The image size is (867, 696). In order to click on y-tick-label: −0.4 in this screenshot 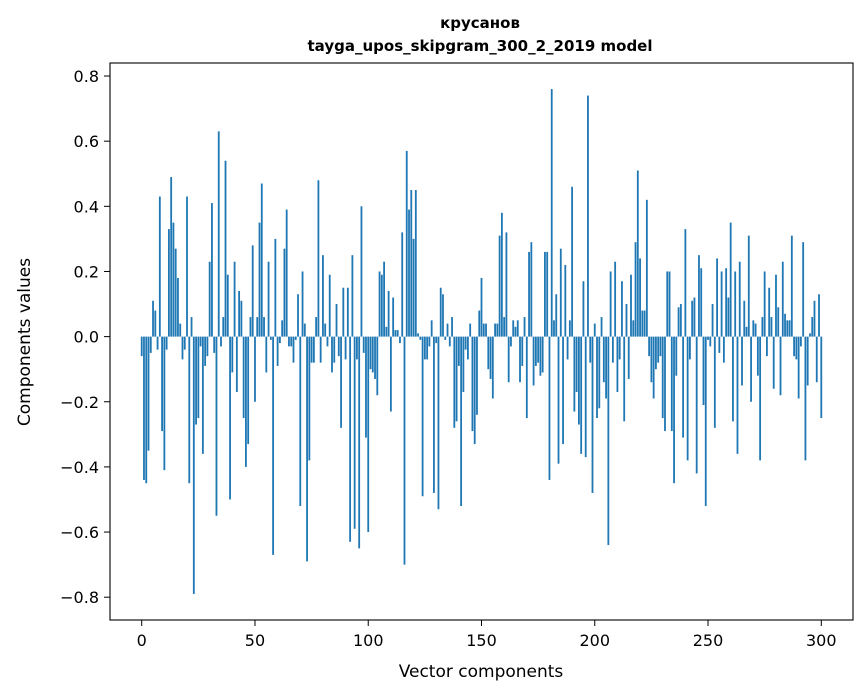, I will do `click(79, 467)`.